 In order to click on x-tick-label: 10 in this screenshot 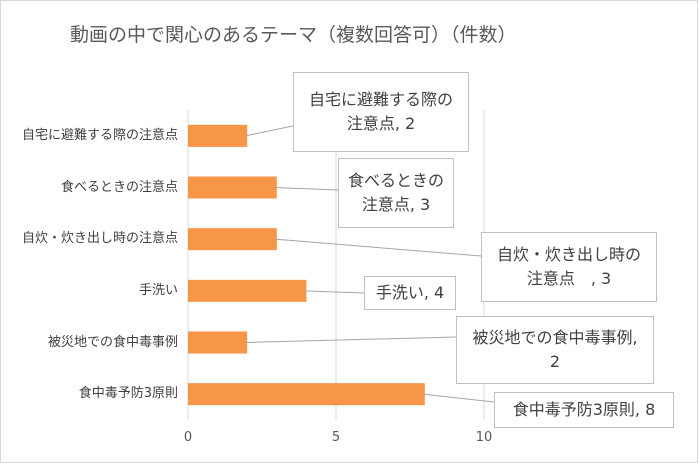, I will do `click(484, 437)`.